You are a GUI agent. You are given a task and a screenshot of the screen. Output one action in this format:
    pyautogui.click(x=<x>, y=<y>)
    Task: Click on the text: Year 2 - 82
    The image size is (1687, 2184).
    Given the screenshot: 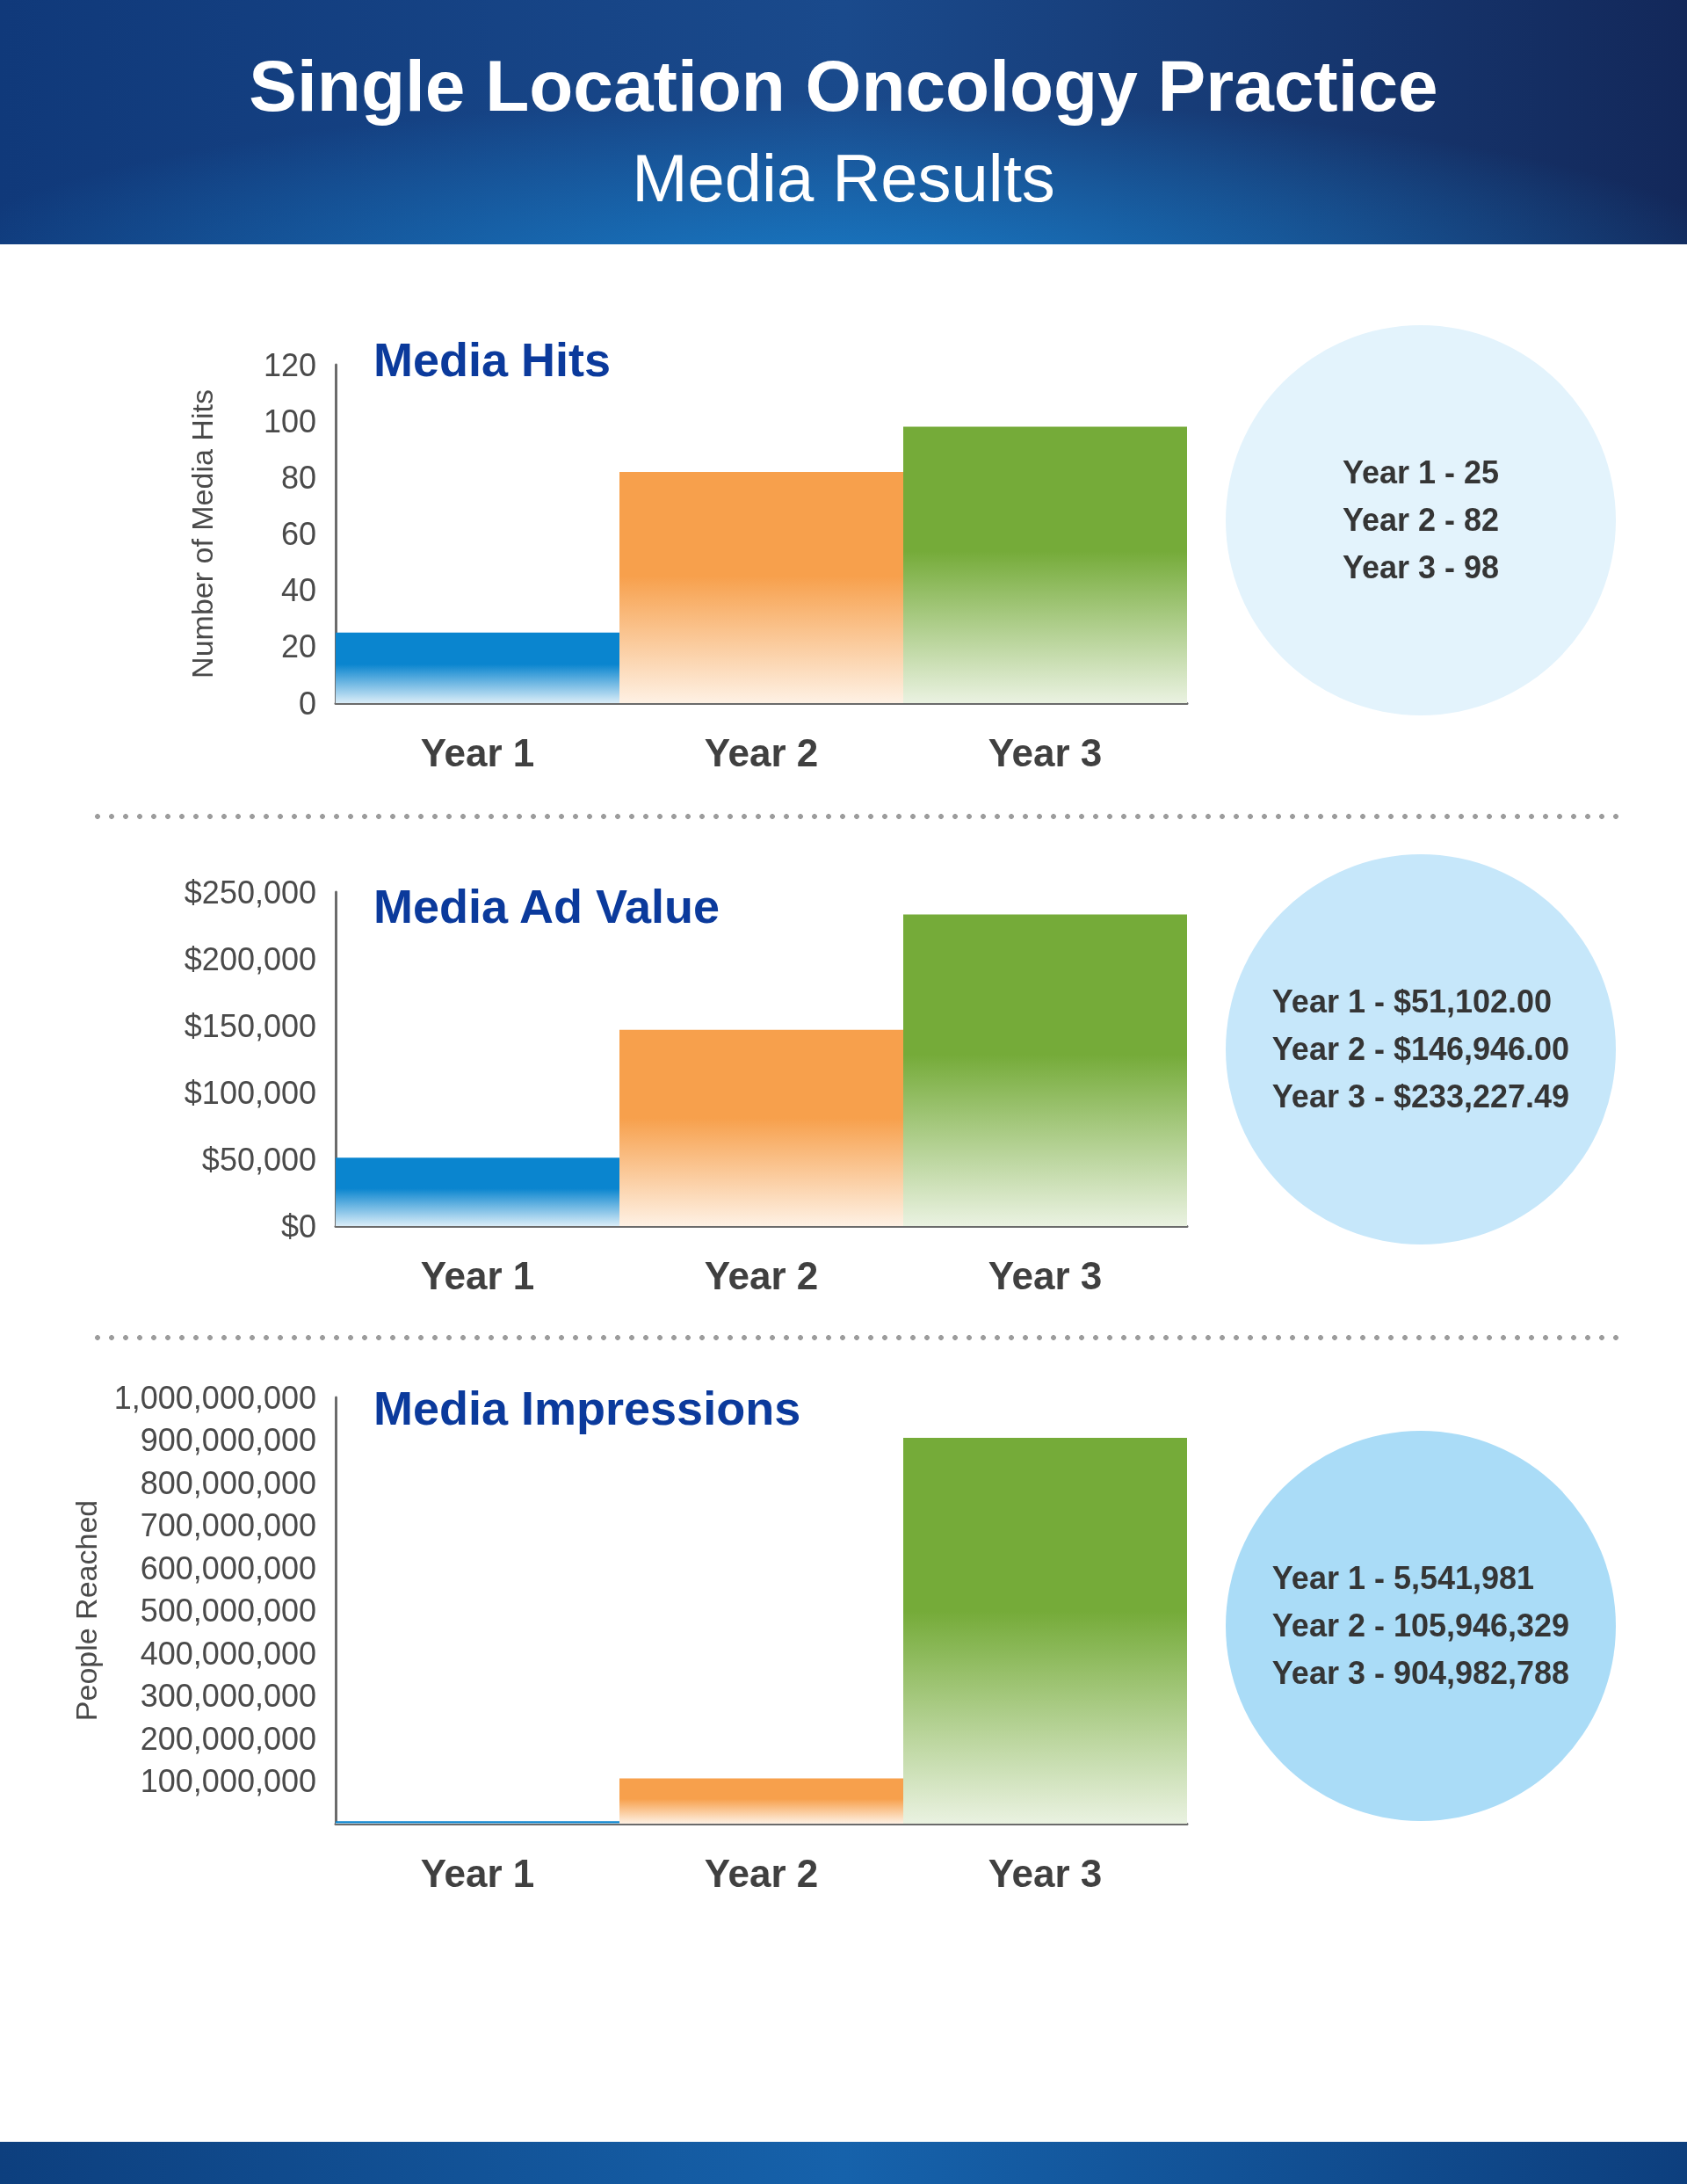 What is the action you would take?
    pyautogui.click(x=1421, y=520)
    